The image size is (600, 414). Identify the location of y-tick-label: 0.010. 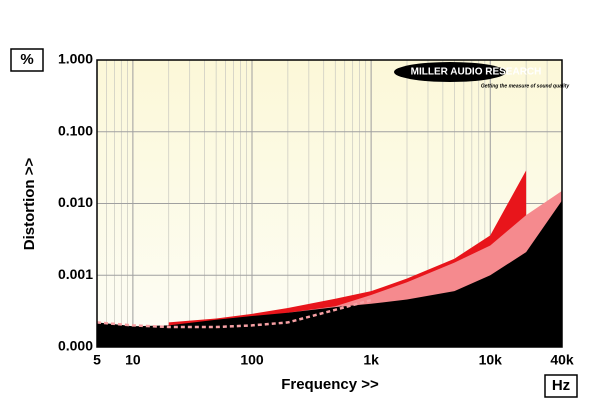
(75, 202).